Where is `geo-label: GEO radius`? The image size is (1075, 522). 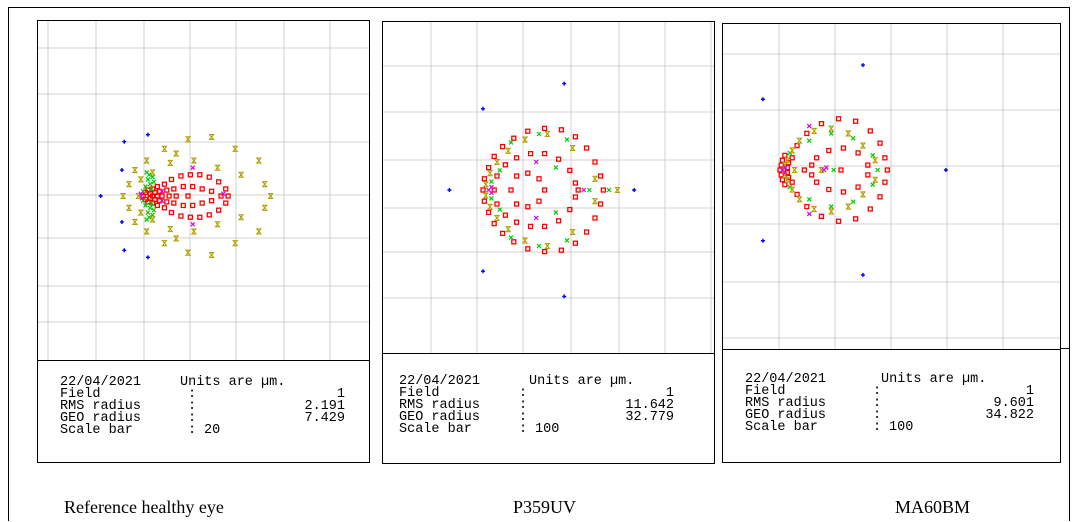 geo-label: GEO radius is located at coordinates (440, 417).